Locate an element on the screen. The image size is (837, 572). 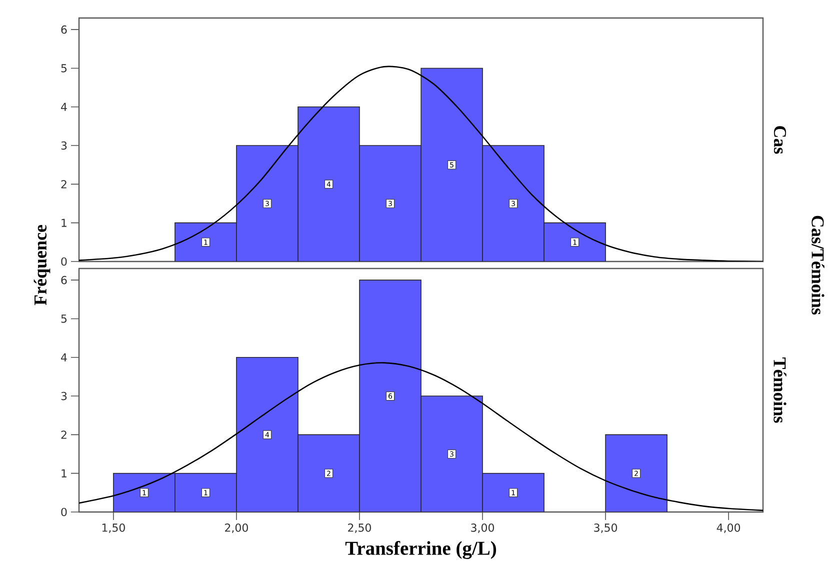
x-axis-title: Transferrine (g/L) is located at coordinates (420, 549).